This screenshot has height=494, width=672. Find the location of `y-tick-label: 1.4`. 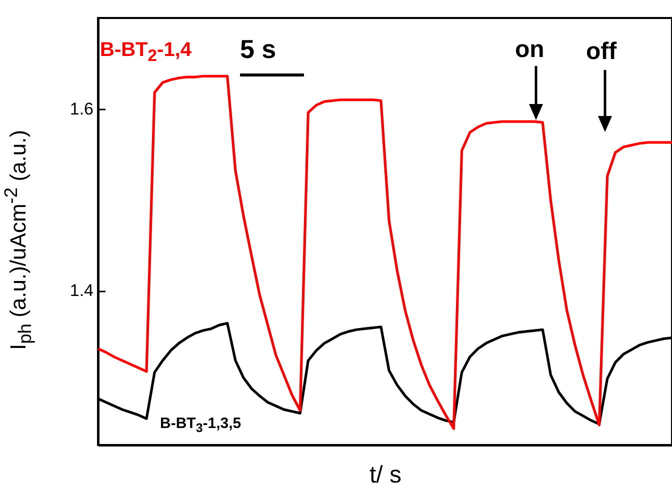

y-tick-label: 1.4 is located at coordinates (82, 290).